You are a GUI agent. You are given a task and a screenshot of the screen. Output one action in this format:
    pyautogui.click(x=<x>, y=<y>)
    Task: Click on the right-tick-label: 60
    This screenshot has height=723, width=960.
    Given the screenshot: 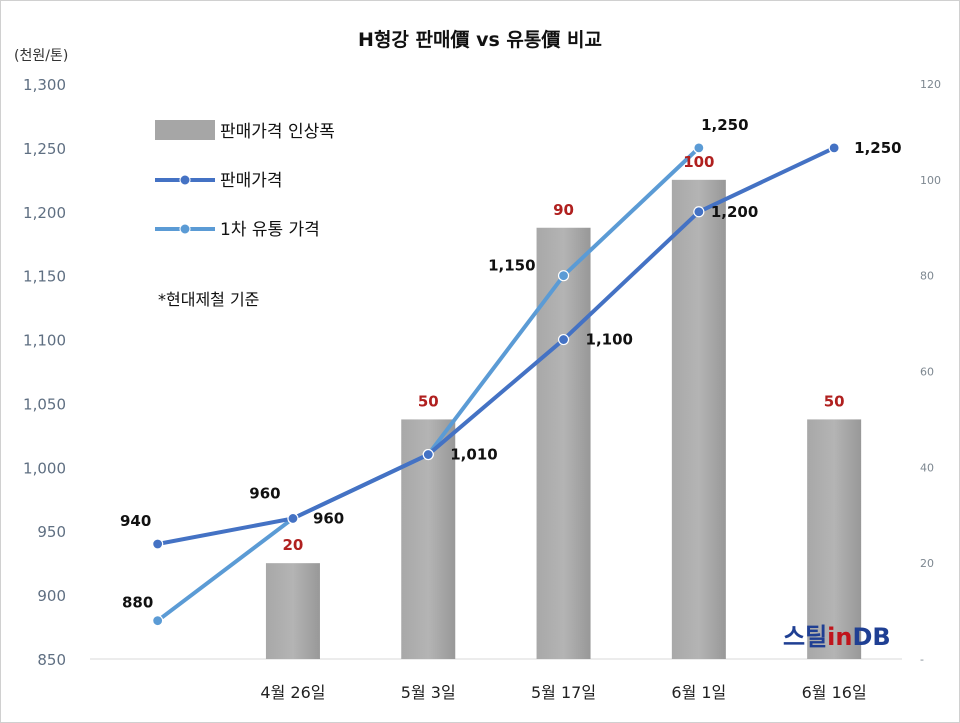 What is the action you would take?
    pyautogui.click(x=927, y=372)
    